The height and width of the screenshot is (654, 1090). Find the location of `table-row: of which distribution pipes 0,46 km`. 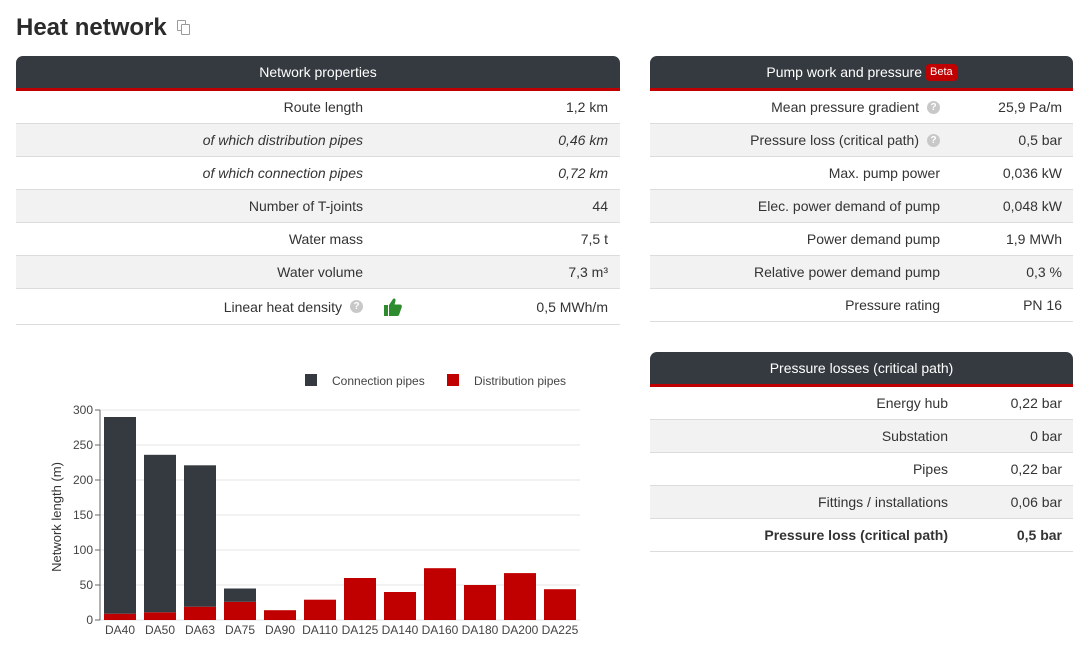

table-row: of which distribution pipes 0,46 km is located at coordinates (318, 140).